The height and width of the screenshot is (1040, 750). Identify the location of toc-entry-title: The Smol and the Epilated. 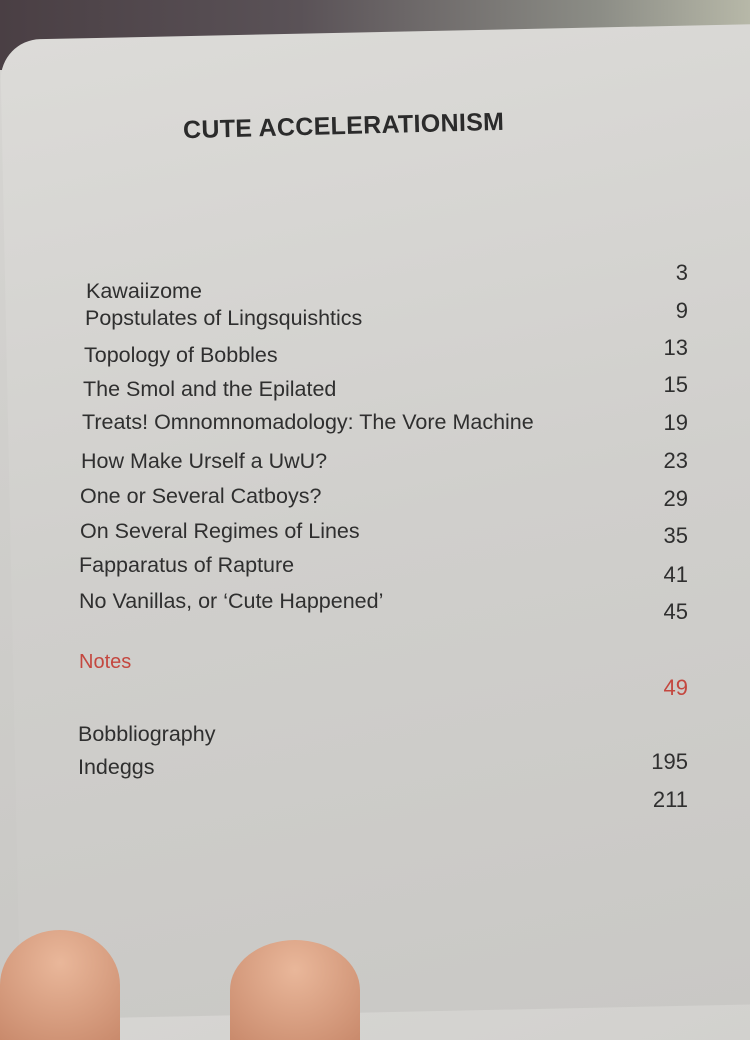
(210, 389).